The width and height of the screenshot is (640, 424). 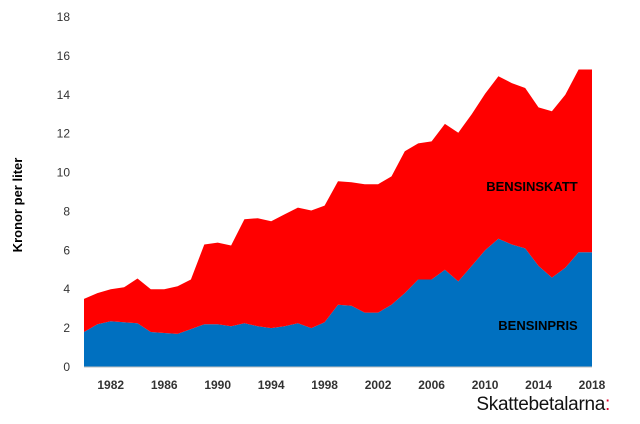 What do you see at coordinates (324, 385) in the screenshot?
I see `x-tick-label: 1998` at bounding box center [324, 385].